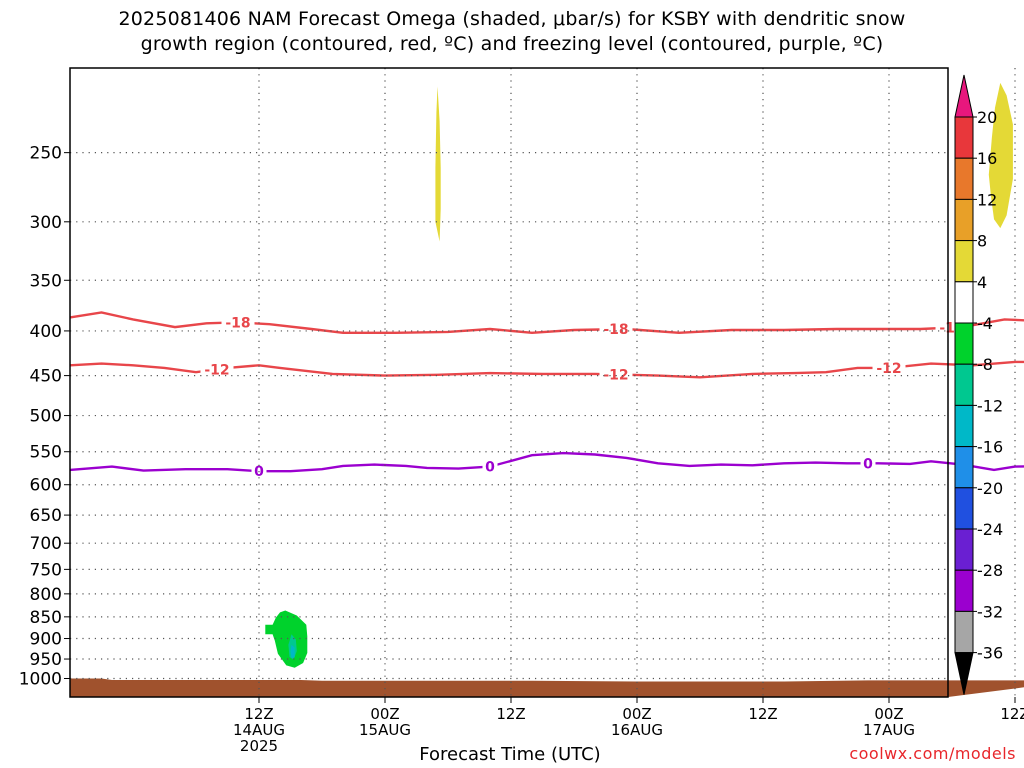 The width and height of the screenshot is (1024, 768). Describe the element at coordinates (385, 730) in the screenshot. I see `x-tick-label: 15AUG` at that location.